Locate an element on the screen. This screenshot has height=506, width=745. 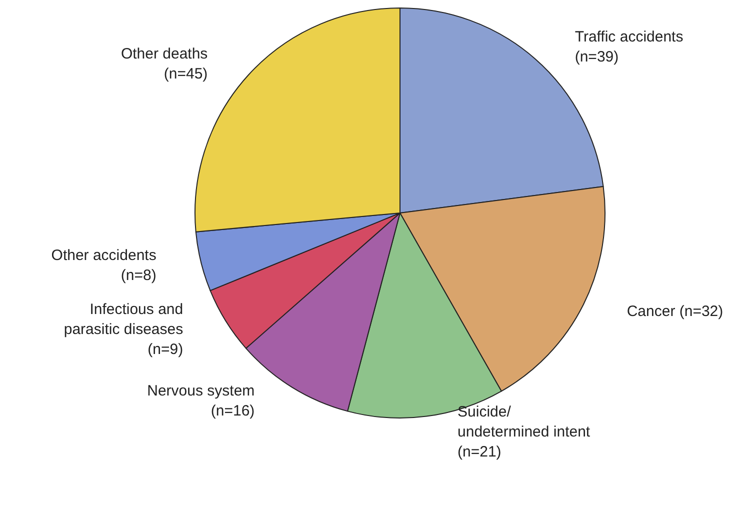
slice-label: Other accidents (n=8) is located at coordinates (103, 265).